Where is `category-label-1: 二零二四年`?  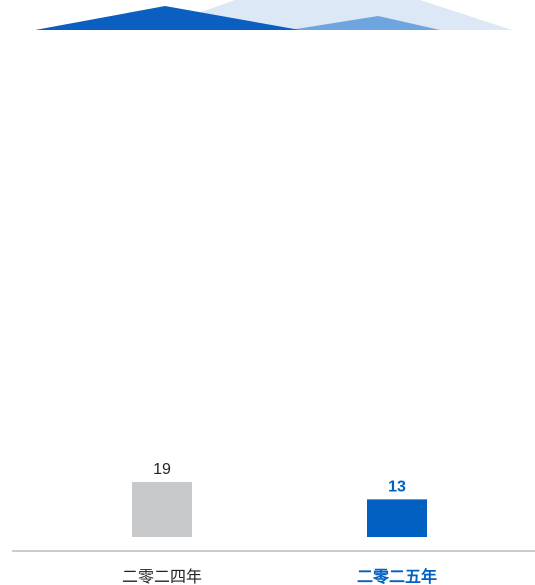
category-label-1: 二零二四年 is located at coordinates (162, 576).